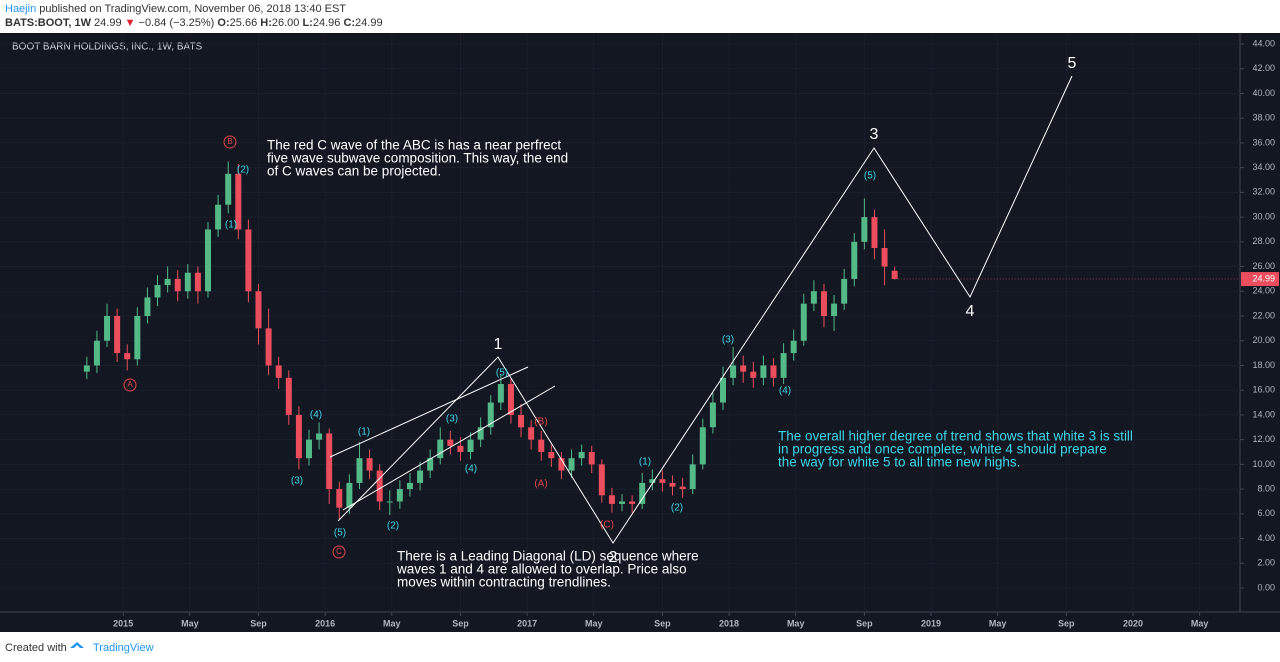 The width and height of the screenshot is (1280, 662). What do you see at coordinates (369, 23) in the screenshot?
I see `ohlc-value: 24.99` at bounding box center [369, 23].